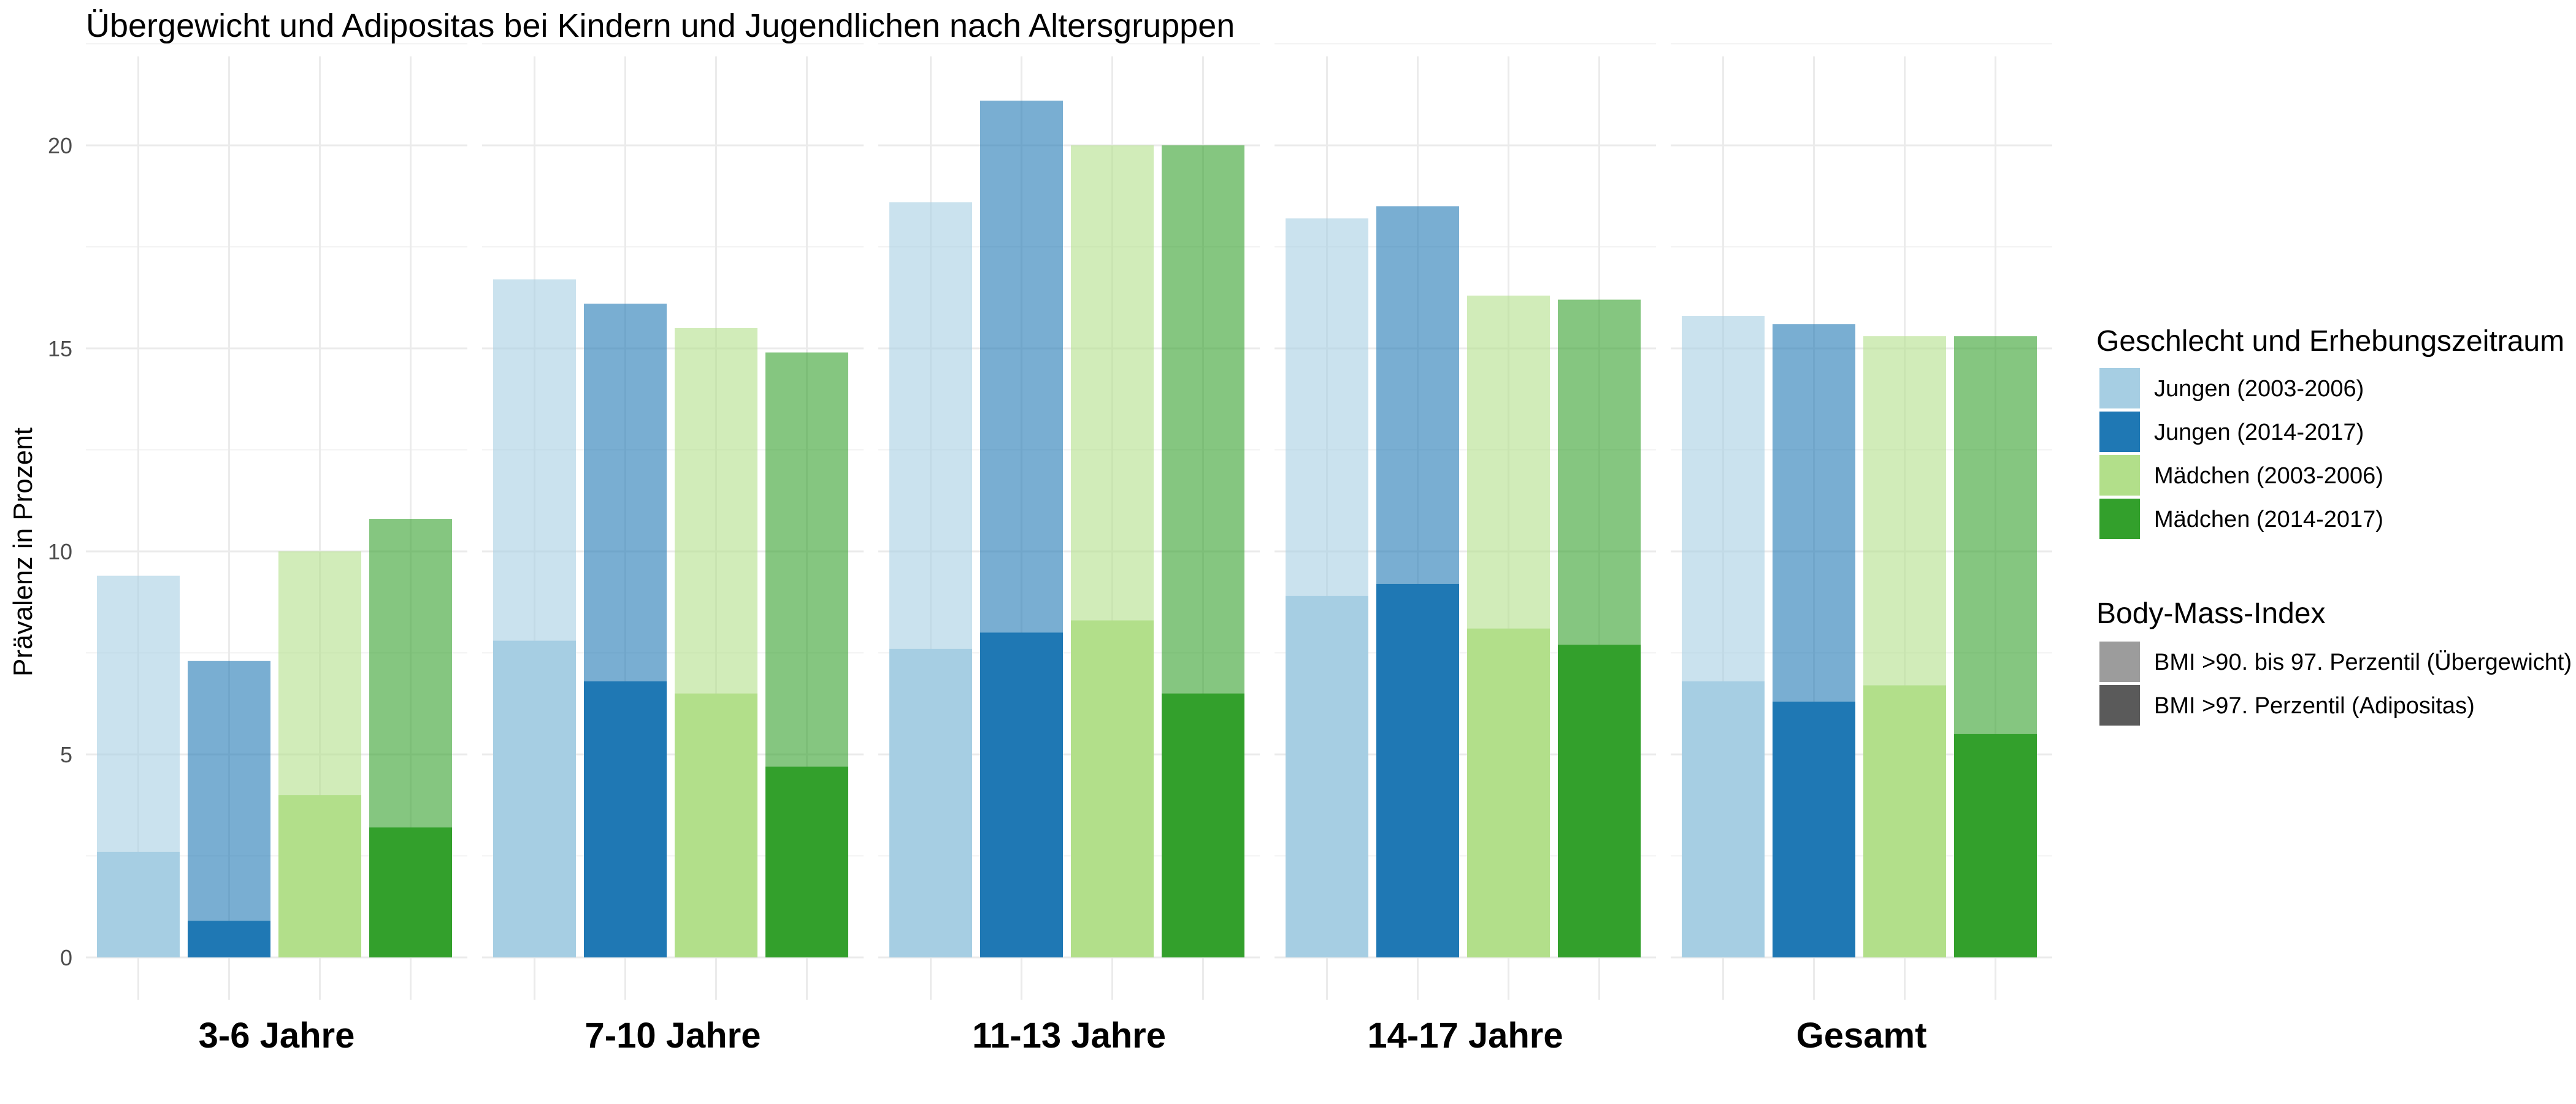  What do you see at coordinates (2259, 432) in the screenshot?
I see `legend-label: Jungen (2014-2017)` at bounding box center [2259, 432].